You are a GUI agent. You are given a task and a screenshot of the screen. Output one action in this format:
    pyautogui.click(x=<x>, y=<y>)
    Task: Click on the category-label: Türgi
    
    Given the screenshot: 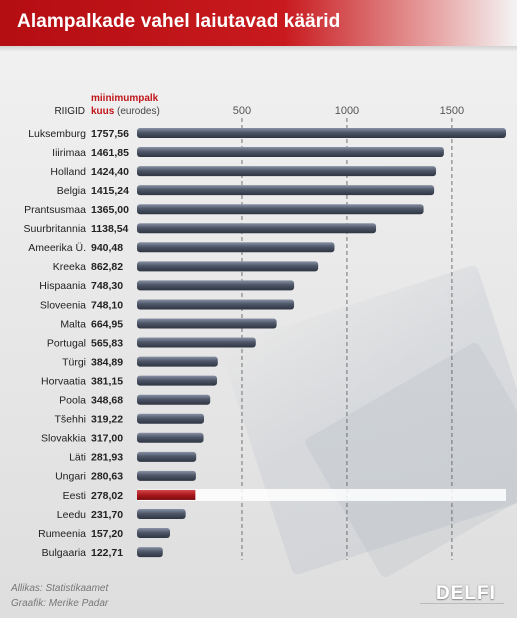 What is the action you would take?
    pyautogui.click(x=74, y=362)
    